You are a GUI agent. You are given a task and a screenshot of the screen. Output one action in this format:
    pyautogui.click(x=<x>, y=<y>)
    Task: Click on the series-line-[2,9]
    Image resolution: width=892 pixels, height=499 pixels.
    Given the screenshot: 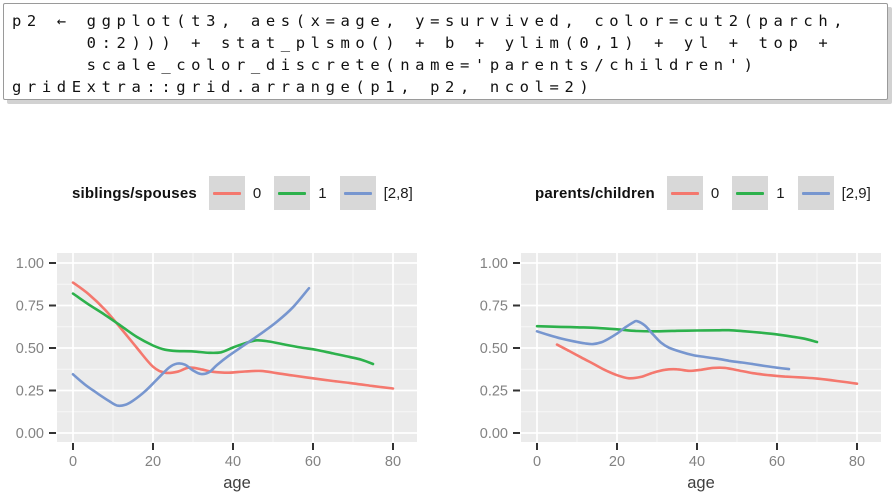 What is the action you would take?
    pyautogui.click(x=663, y=345)
    